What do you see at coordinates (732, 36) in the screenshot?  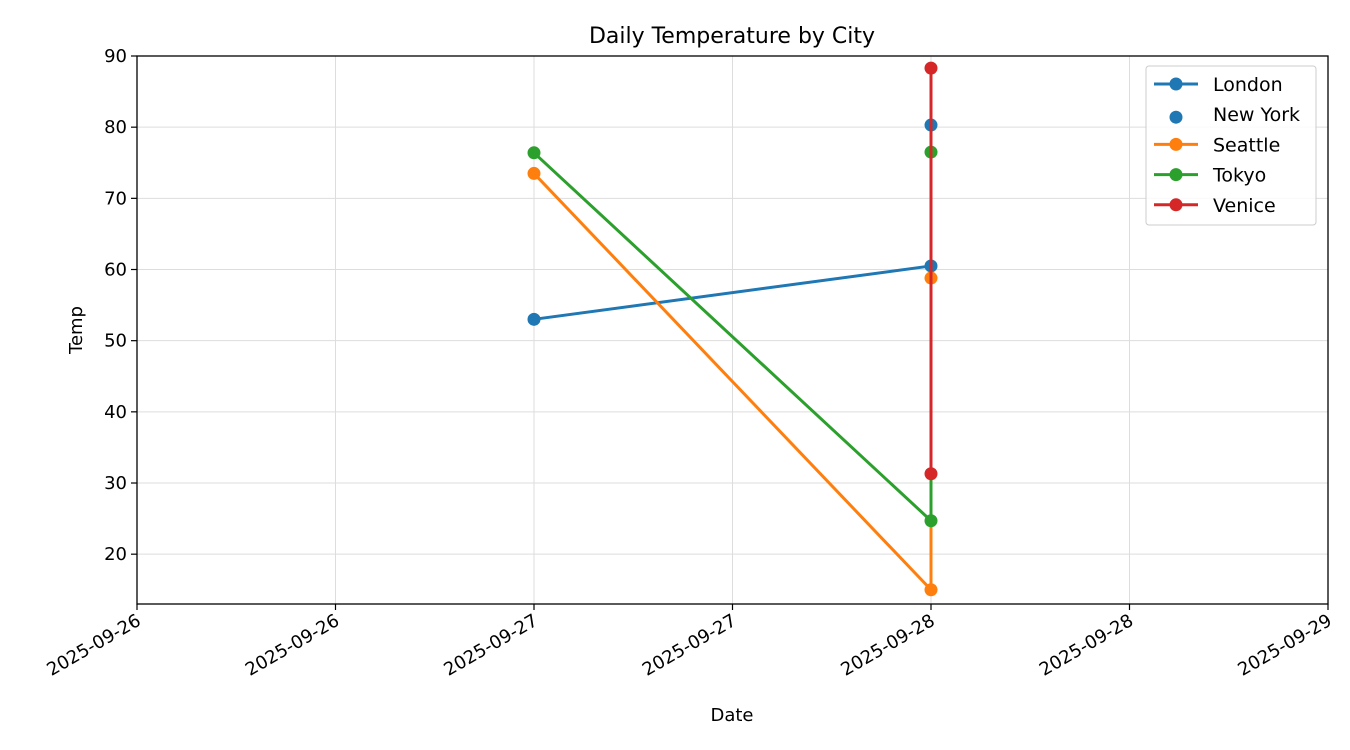 I see `chart-title: Daily Temperature by City` at bounding box center [732, 36].